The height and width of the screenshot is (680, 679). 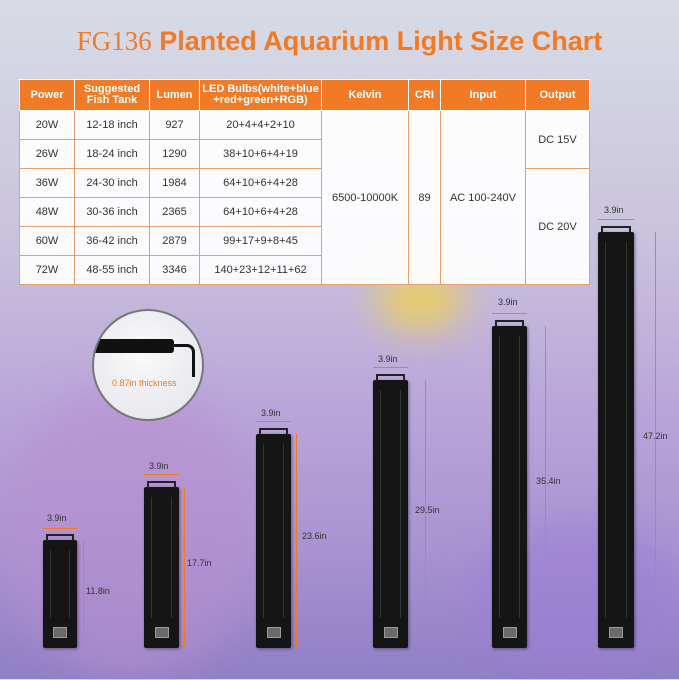 What do you see at coordinates (655, 436) in the screenshot?
I see `length-label: 47.2in` at bounding box center [655, 436].